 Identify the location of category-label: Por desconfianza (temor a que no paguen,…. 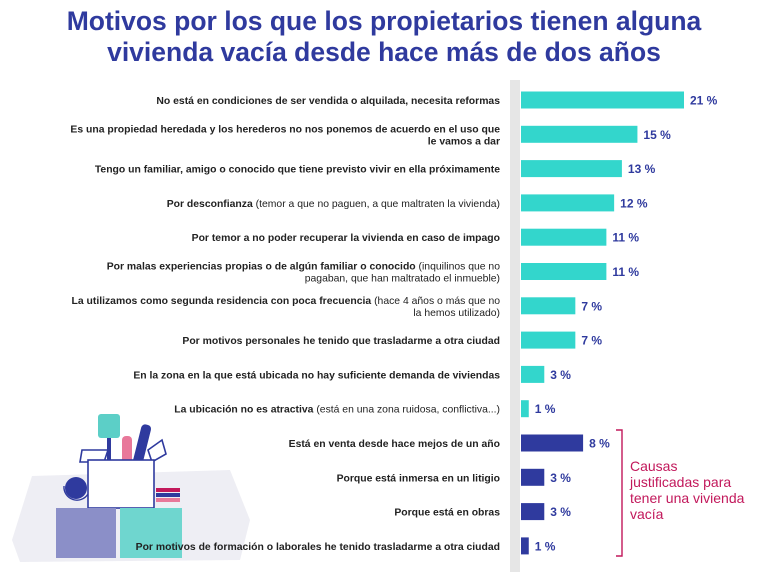
(333, 204).